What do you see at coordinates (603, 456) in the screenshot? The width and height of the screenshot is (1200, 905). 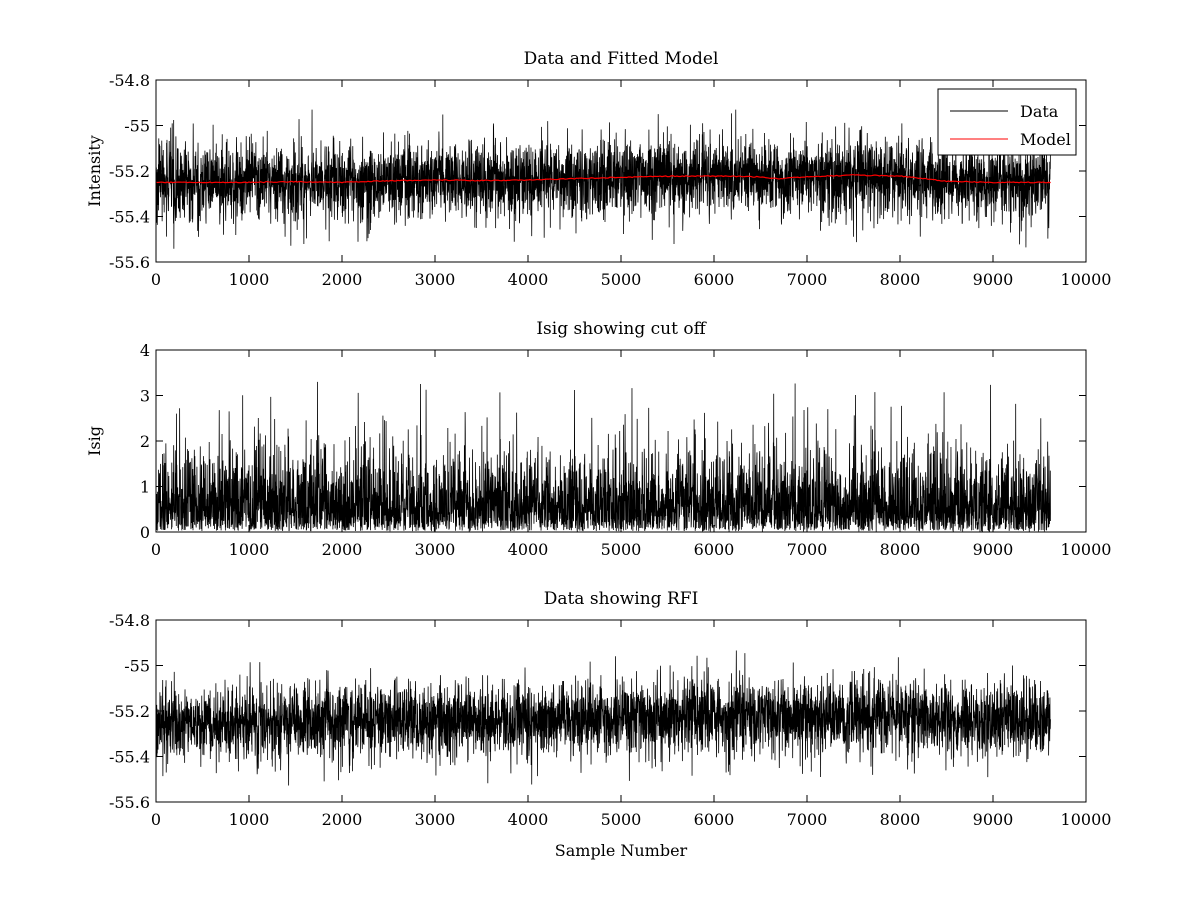 I see `series-line-isig` at bounding box center [603, 456].